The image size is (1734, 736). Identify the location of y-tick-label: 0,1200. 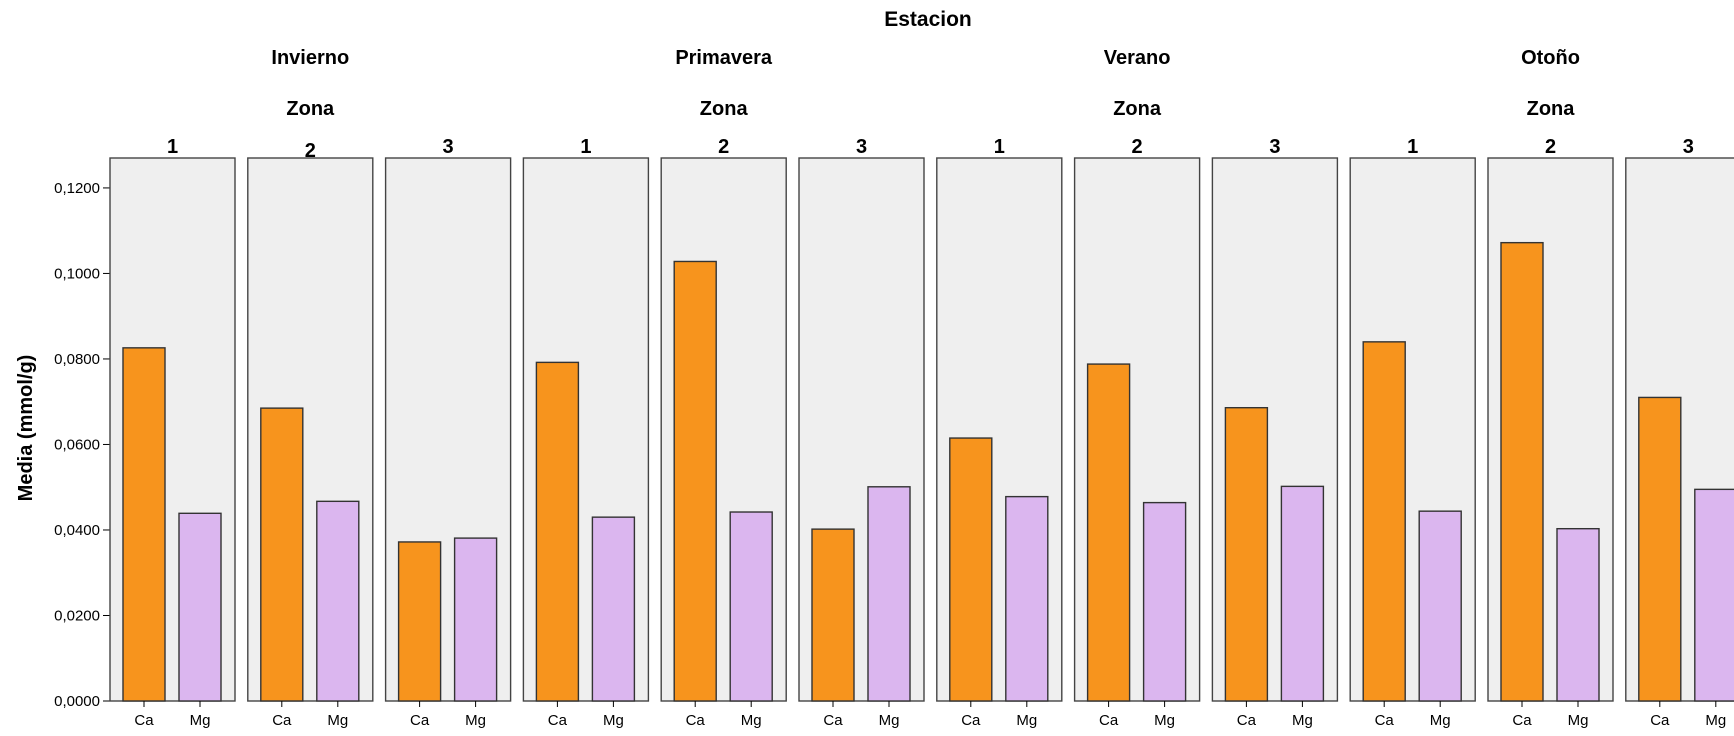
(77, 188).